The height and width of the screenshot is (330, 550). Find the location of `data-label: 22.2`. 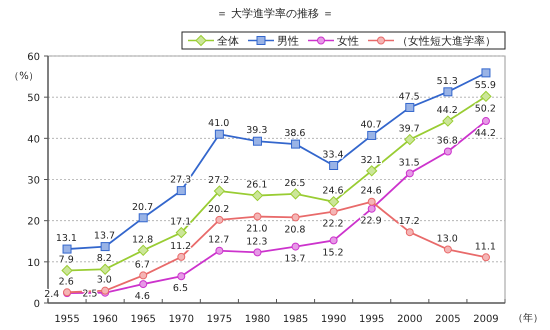

data-label: 22.2 is located at coordinates (333, 224).